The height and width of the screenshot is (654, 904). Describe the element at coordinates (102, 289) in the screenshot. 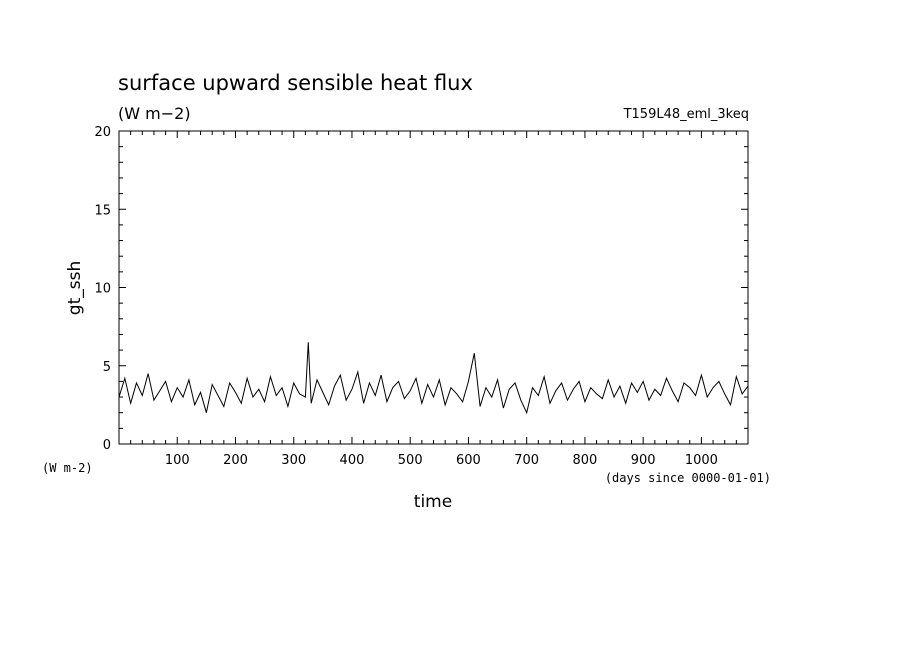

I see `y-tick-label: 10` at that location.